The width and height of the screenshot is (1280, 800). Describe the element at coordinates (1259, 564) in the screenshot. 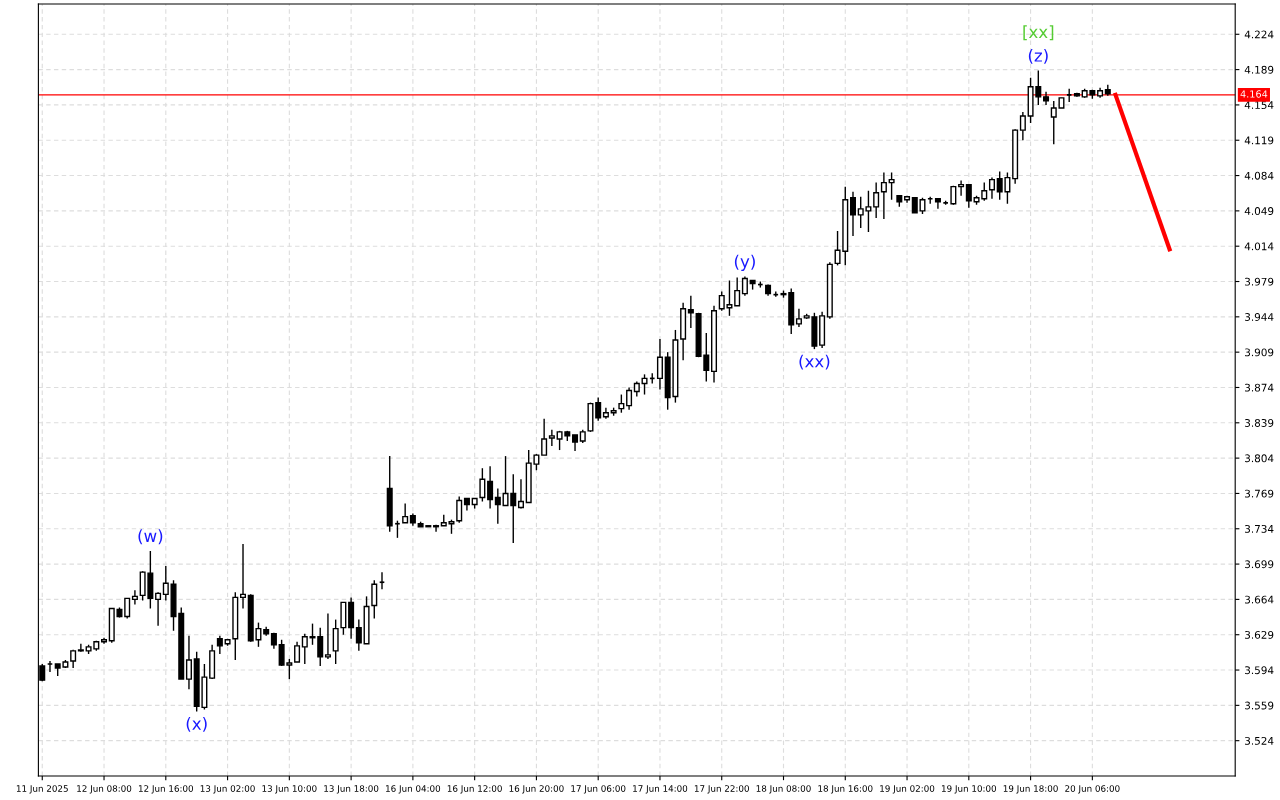

I see `y-tick-label: 3.699` at that location.